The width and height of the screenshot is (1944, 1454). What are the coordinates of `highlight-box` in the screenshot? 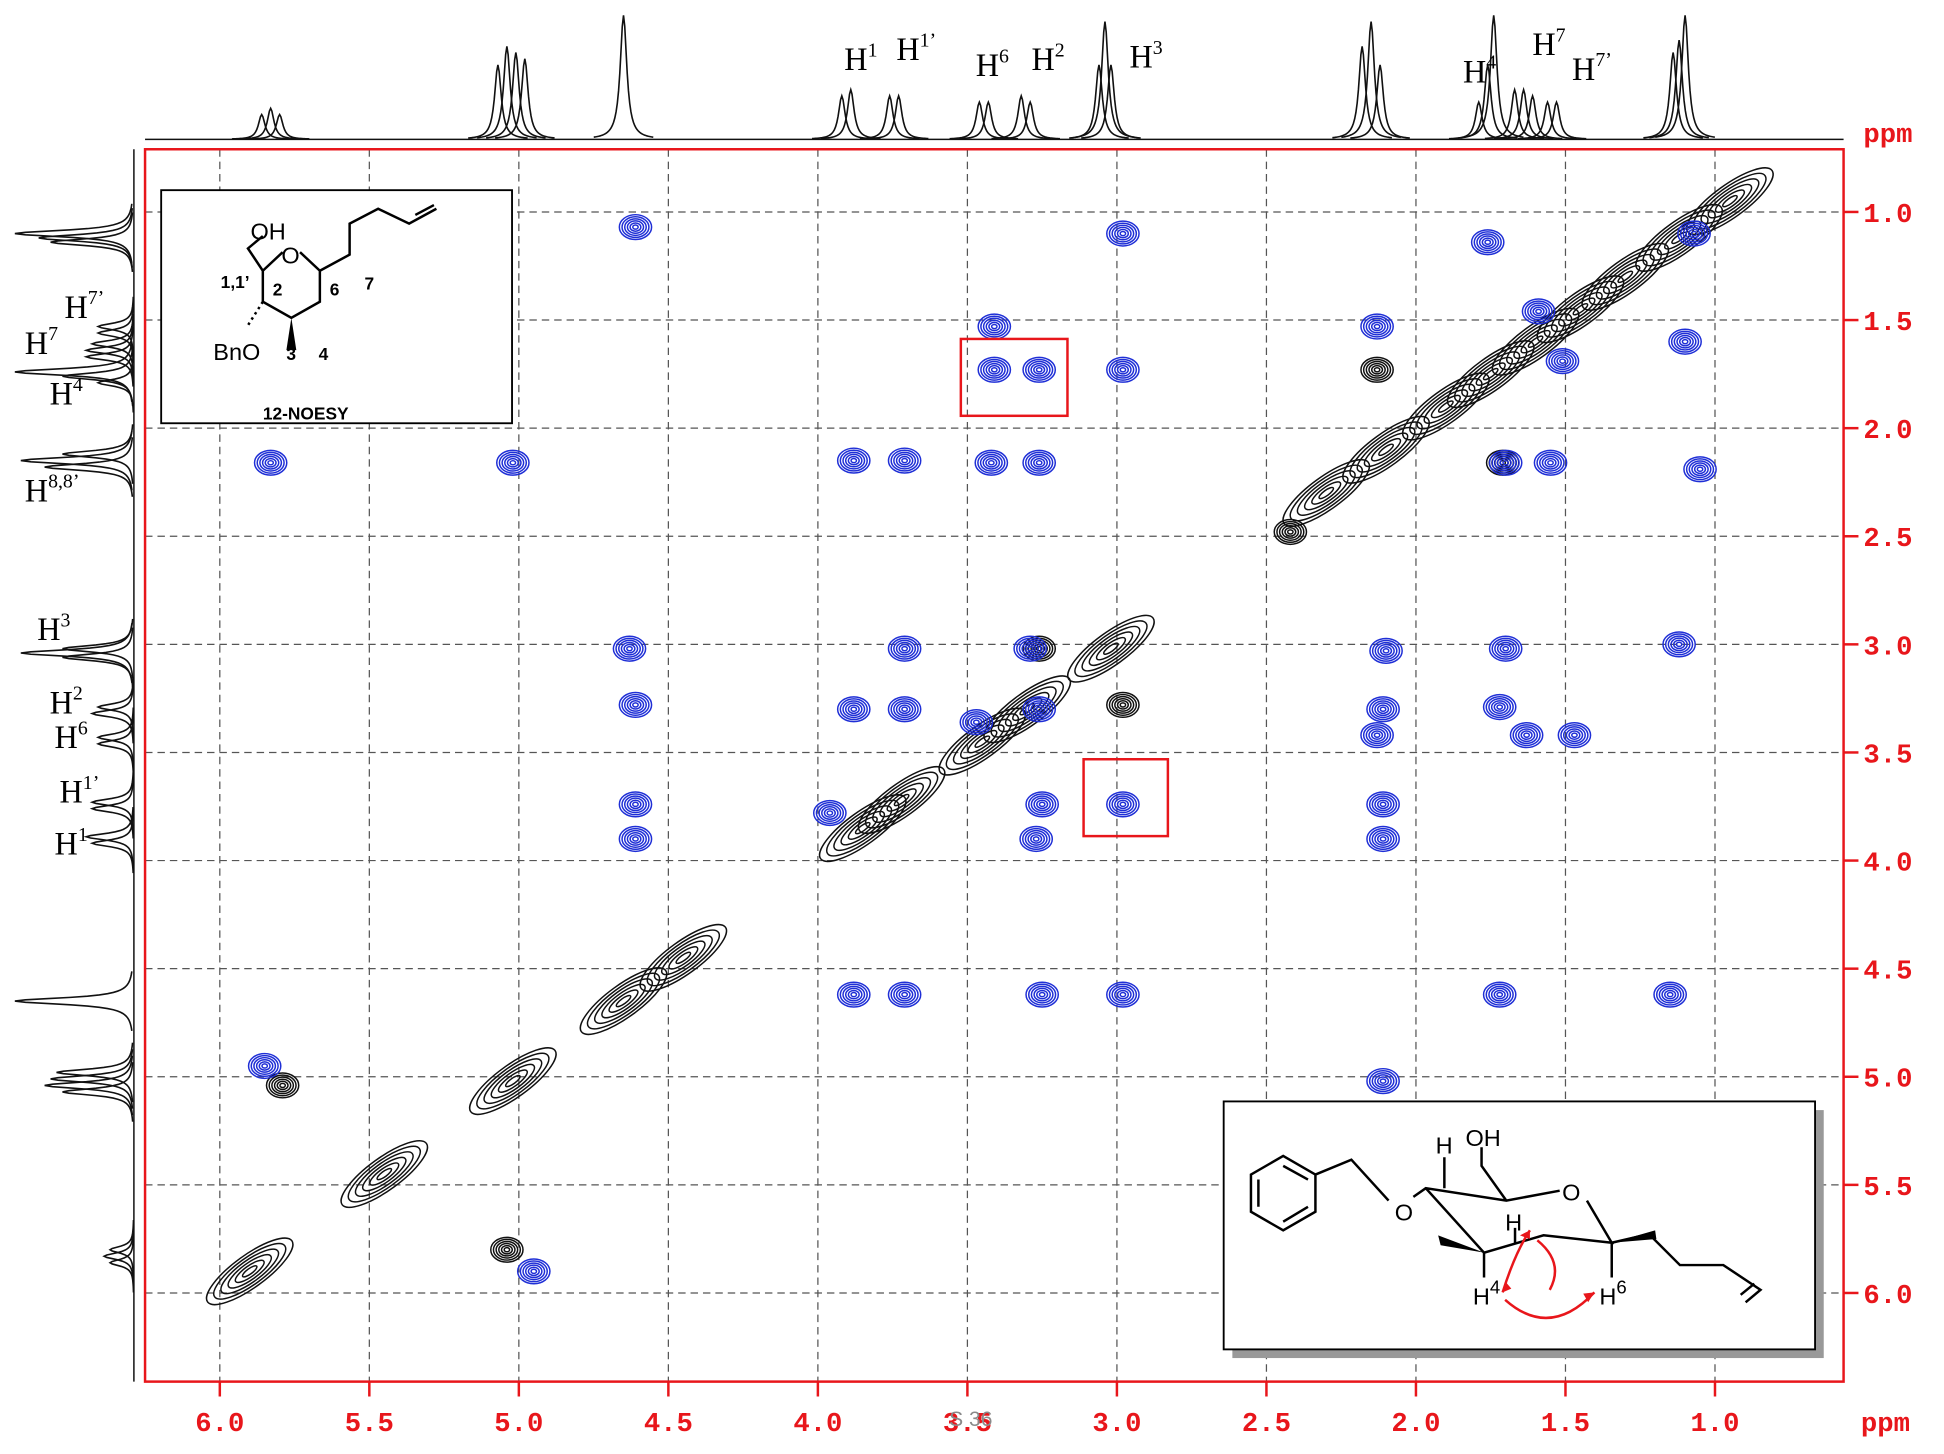 It's located at (1014, 377).